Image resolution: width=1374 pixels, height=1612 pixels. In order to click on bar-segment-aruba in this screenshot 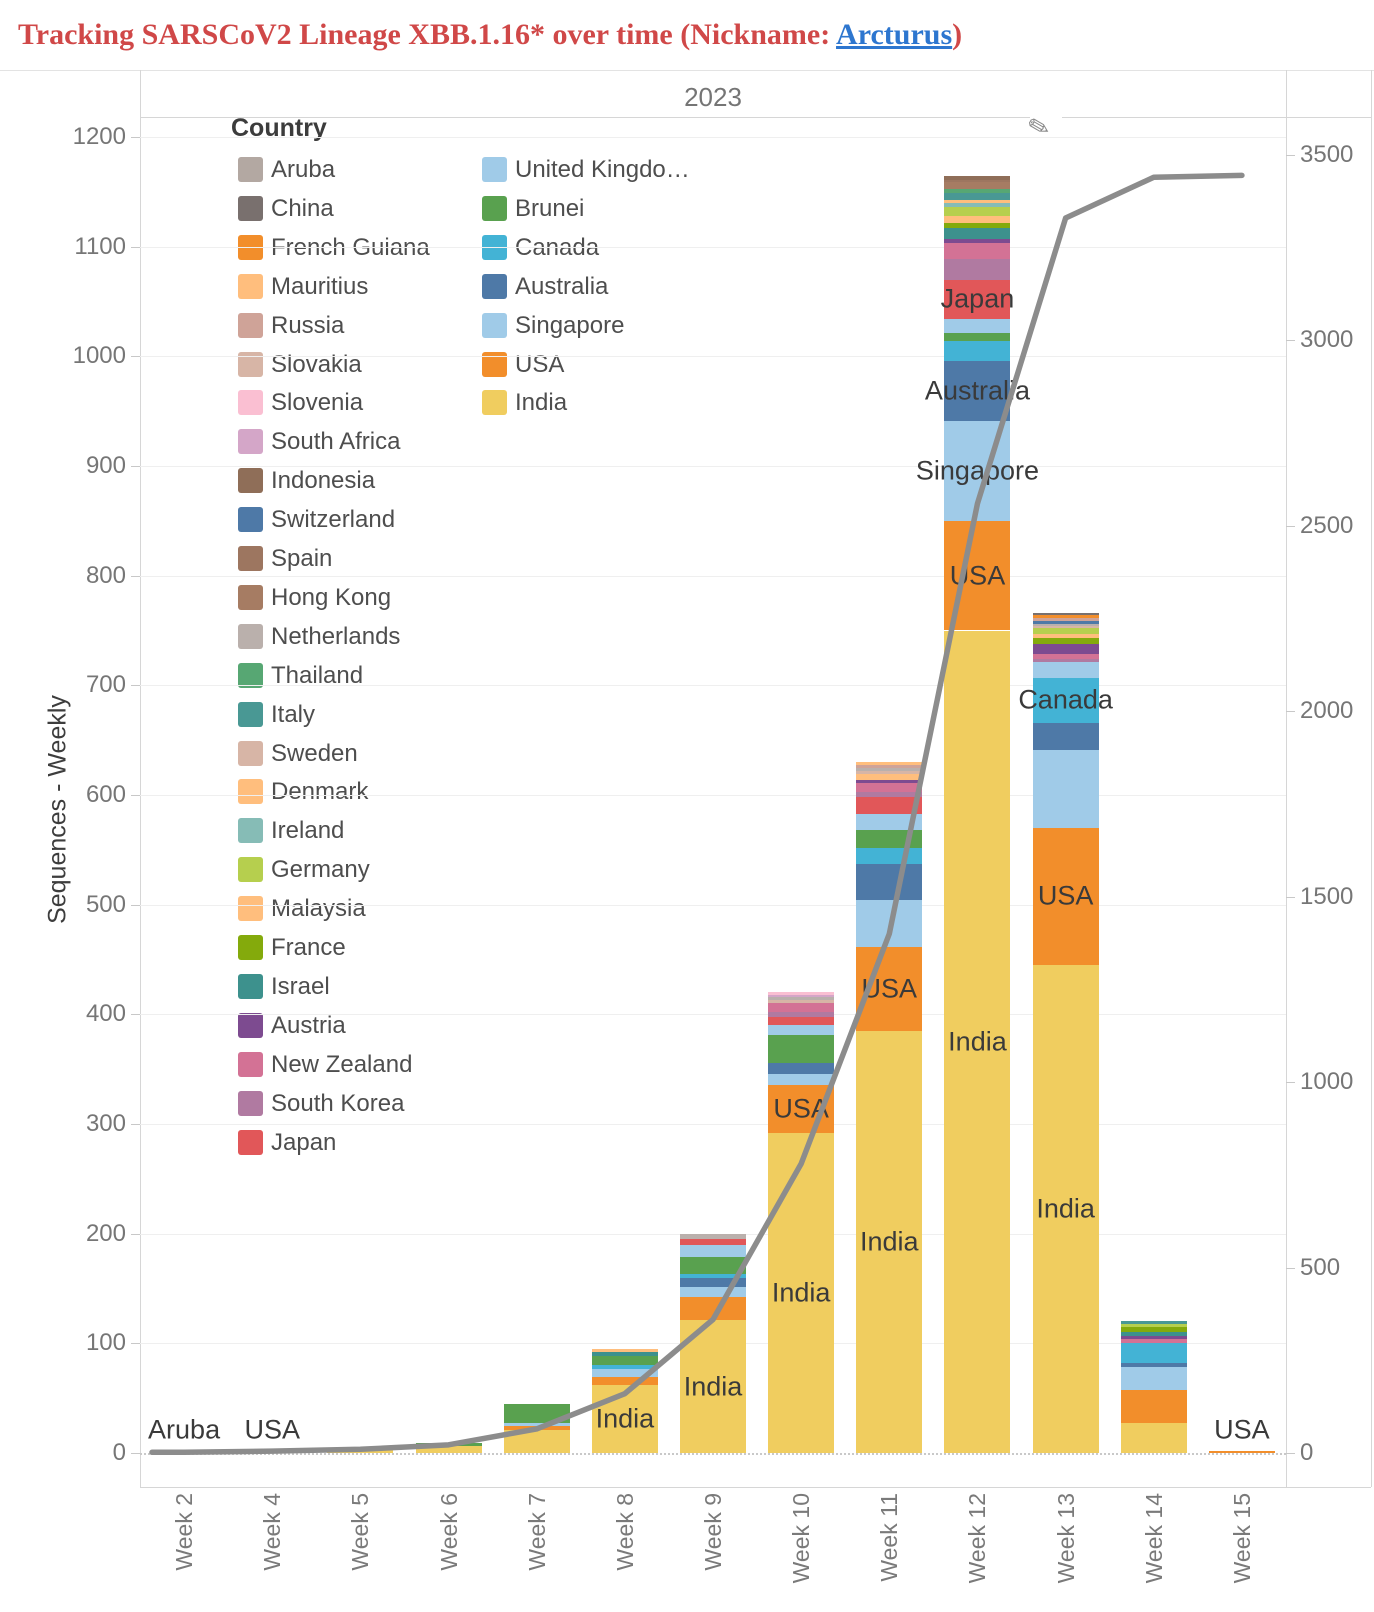, I will do `click(184, 1452)`.